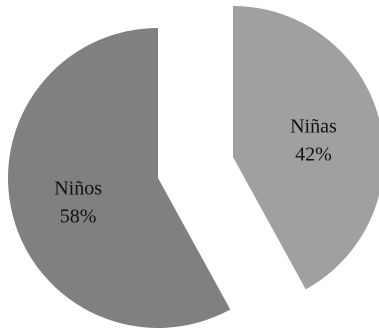 The width and height of the screenshot is (379, 329). I want to click on slice-label-ninas: Niñas, so click(313, 126).